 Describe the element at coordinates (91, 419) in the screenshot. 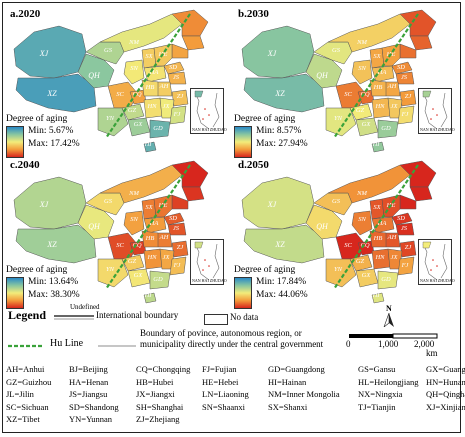

I see `abbreviation-item: YN=Yunnan` at that location.